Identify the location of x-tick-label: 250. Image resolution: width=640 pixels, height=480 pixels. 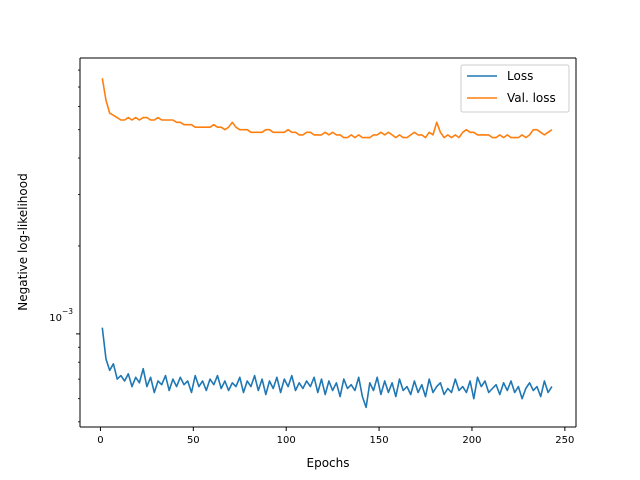
(564, 440).